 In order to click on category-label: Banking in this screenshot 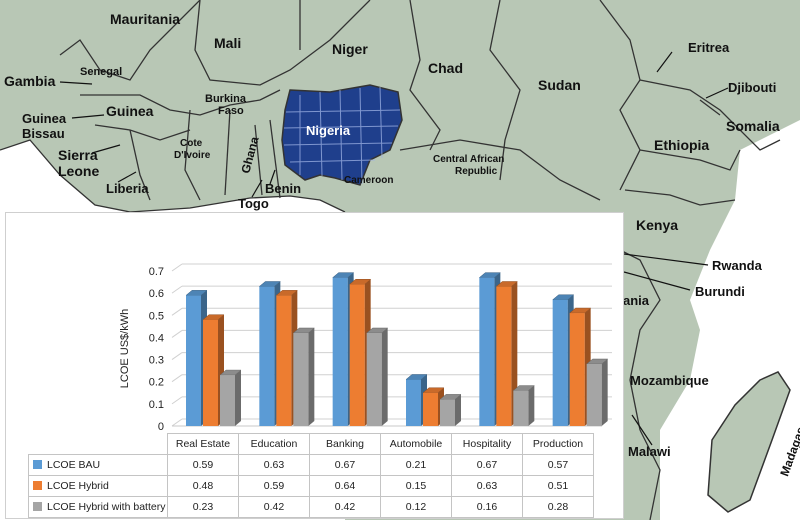, I will do `click(345, 444)`.